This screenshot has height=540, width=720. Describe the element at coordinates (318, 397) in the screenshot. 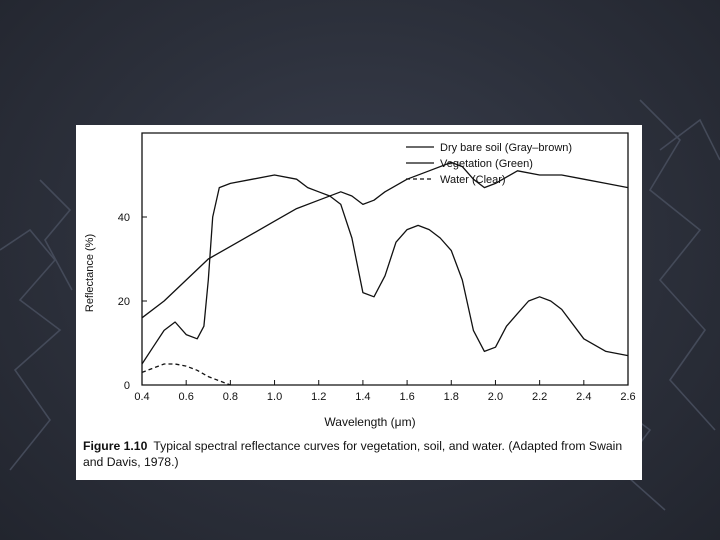

I see `x-tick-label: 1.2` at that location.